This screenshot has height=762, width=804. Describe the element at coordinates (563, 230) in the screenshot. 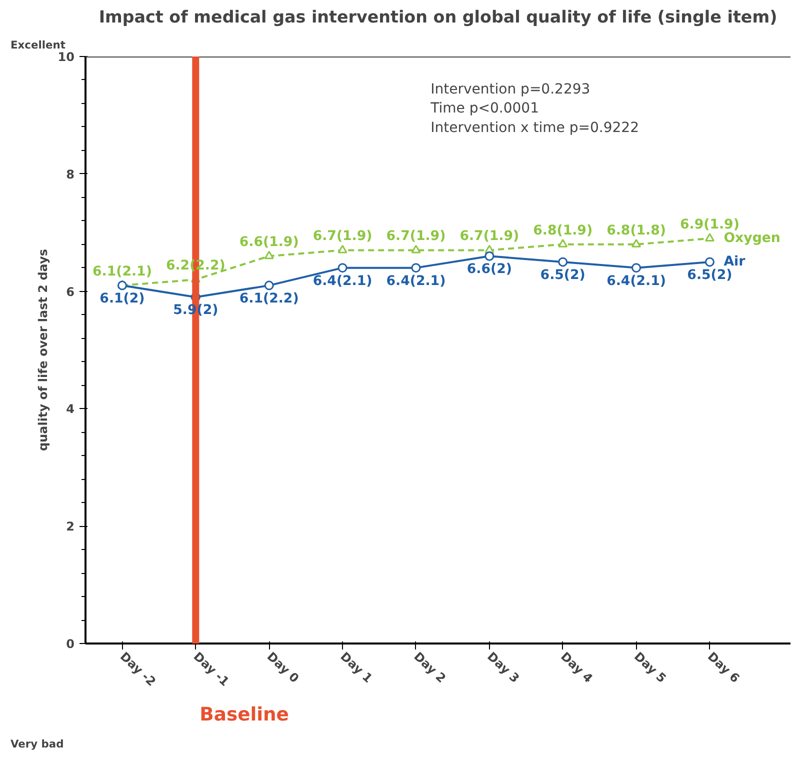

I see `data-label: 6.8(1.9)` at that location.